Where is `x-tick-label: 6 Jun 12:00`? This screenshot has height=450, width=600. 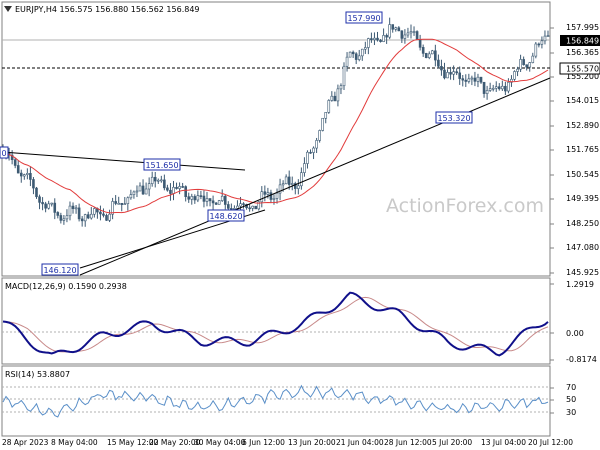 x-tick-label: 6 Jun 12:00 is located at coordinates (263, 442).